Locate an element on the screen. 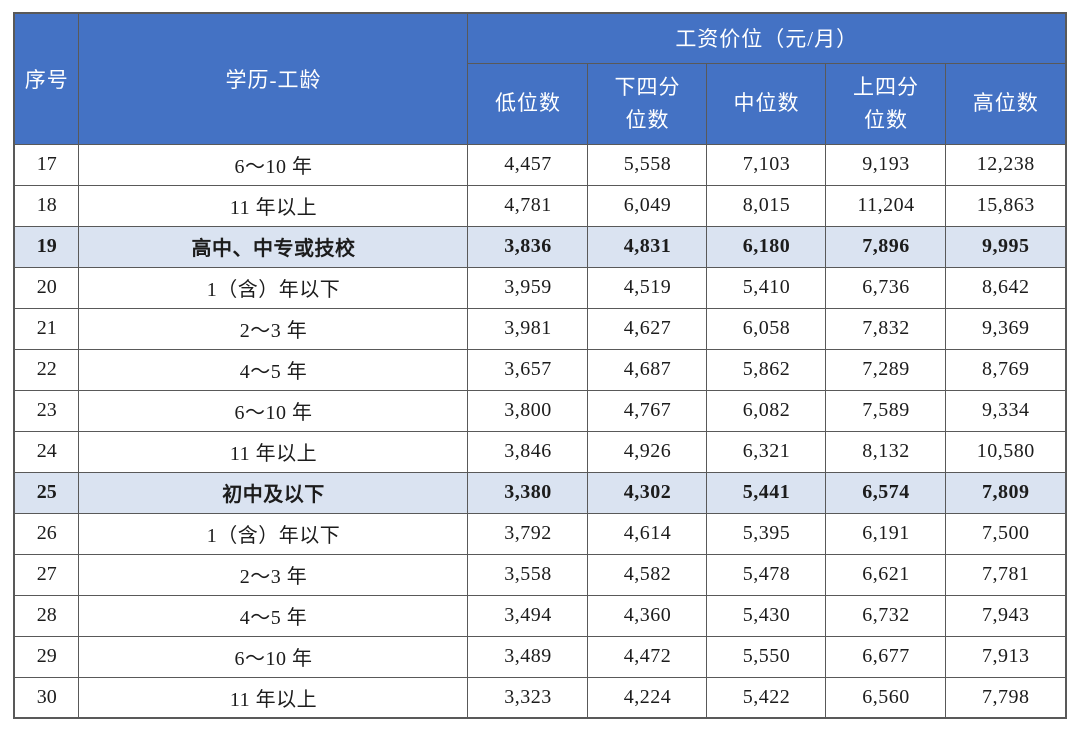  header-row-sub: 低位数 下四分位数 中位数 上四分位数 高位数 is located at coordinates (540, 103).